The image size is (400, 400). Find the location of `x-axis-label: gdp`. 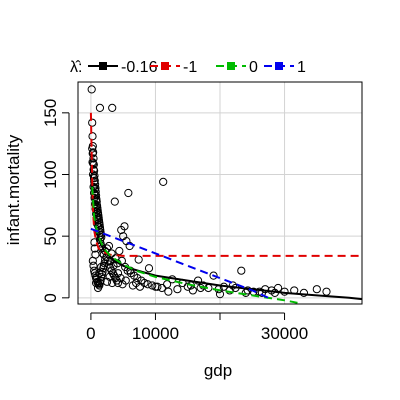

x-axis-label: gdp is located at coordinates (218, 370).